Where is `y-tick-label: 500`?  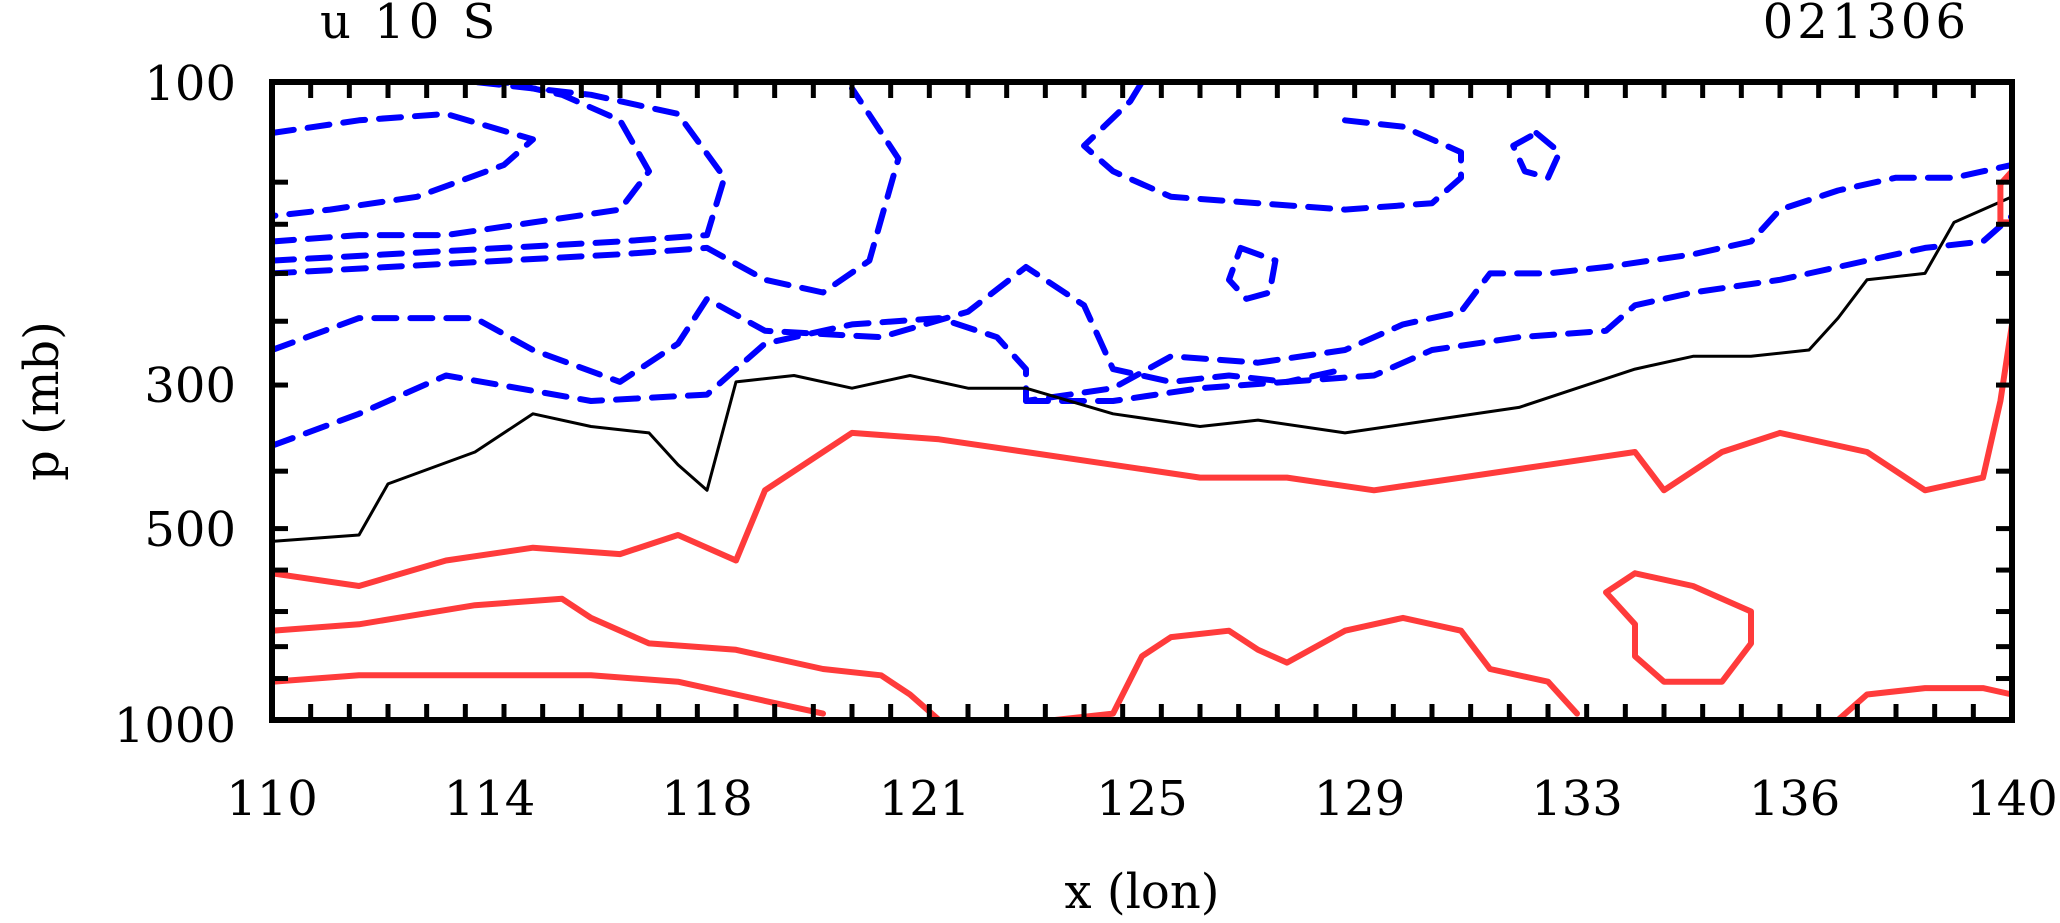
y-tick-label: 500 is located at coordinates (190, 530).